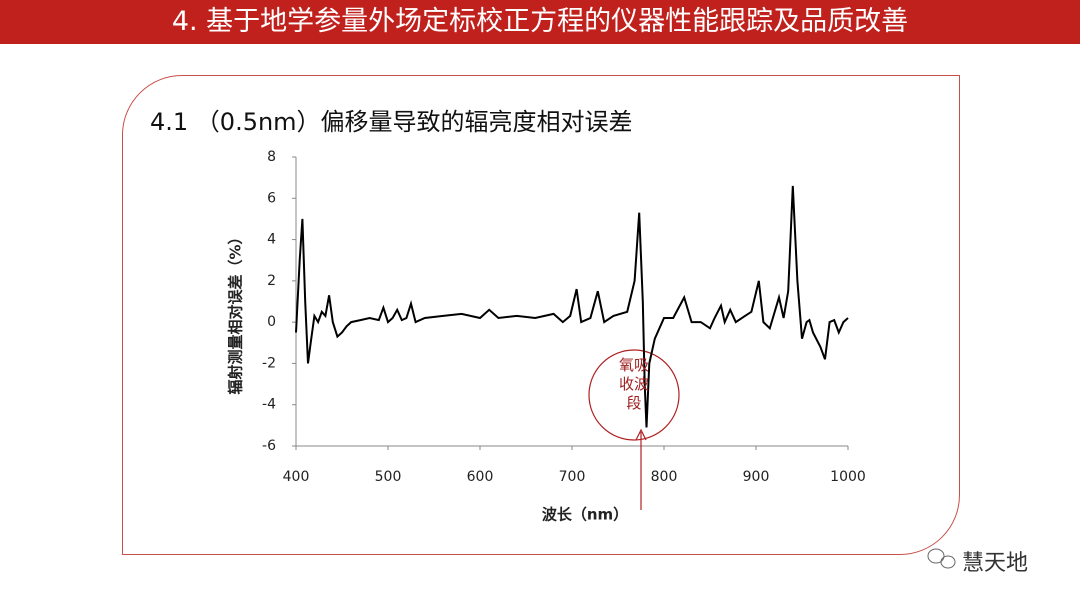 This screenshot has height=608, width=1080. I want to click on x-tick-label: 600, so click(480, 477).